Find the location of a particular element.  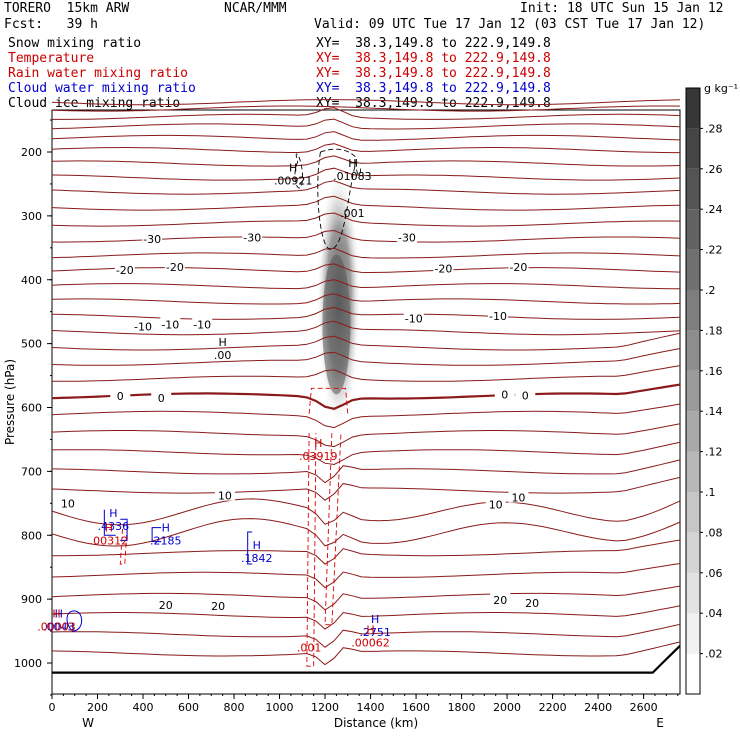

x-tick-label: 200 is located at coordinates (97, 707).